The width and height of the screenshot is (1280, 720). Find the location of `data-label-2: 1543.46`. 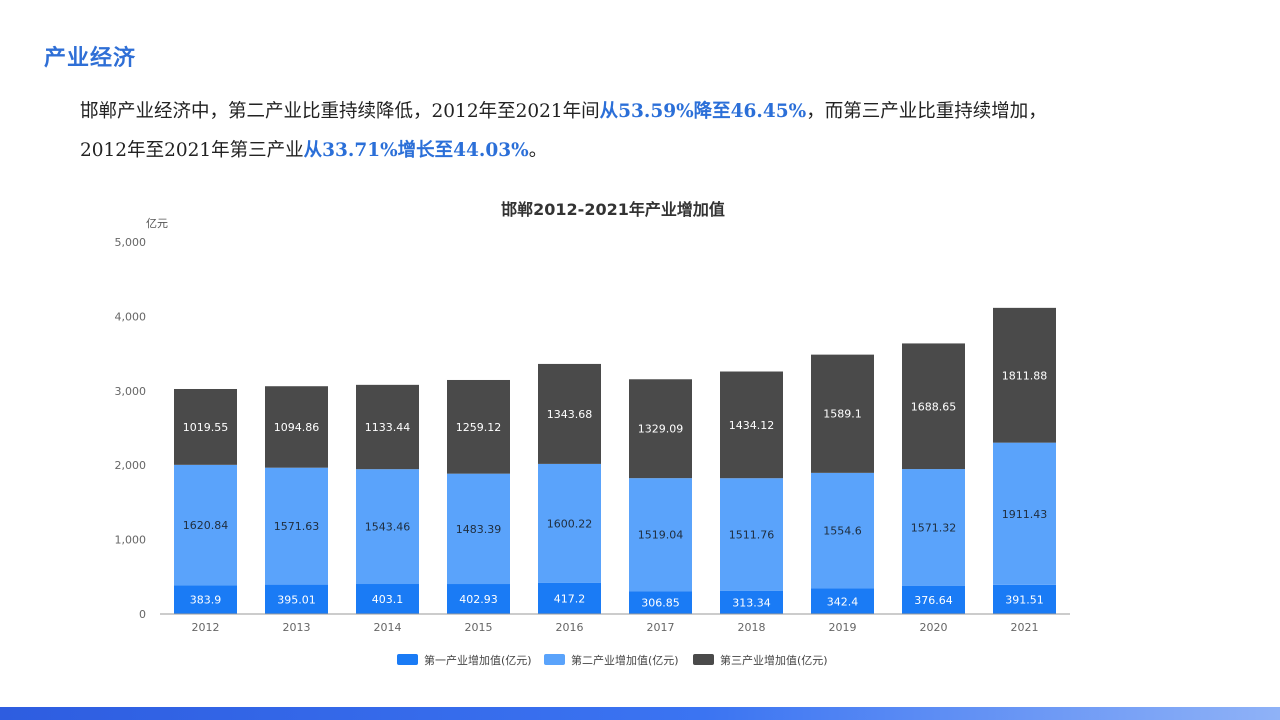

data-label-2: 1543.46 is located at coordinates (388, 527).